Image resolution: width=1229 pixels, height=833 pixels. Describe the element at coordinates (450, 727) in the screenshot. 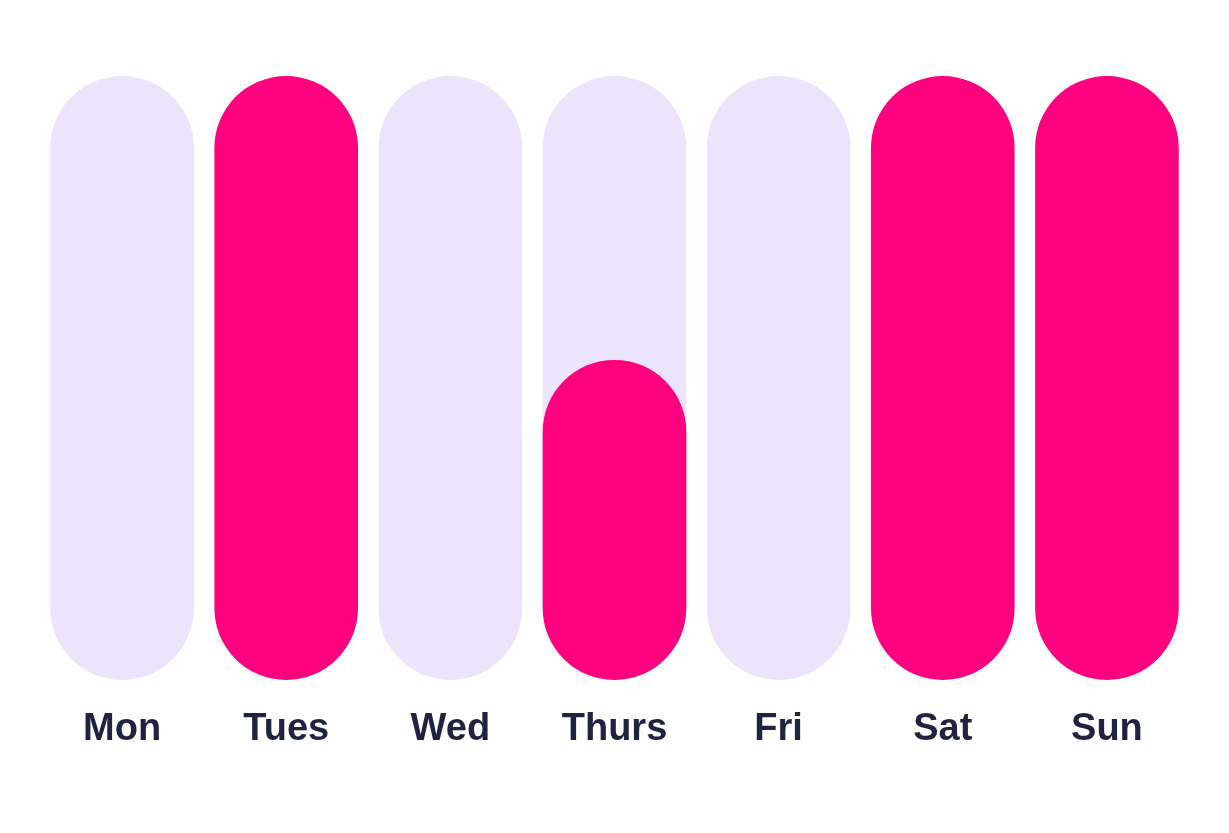

I see `x-tick-label: Wed` at that location.